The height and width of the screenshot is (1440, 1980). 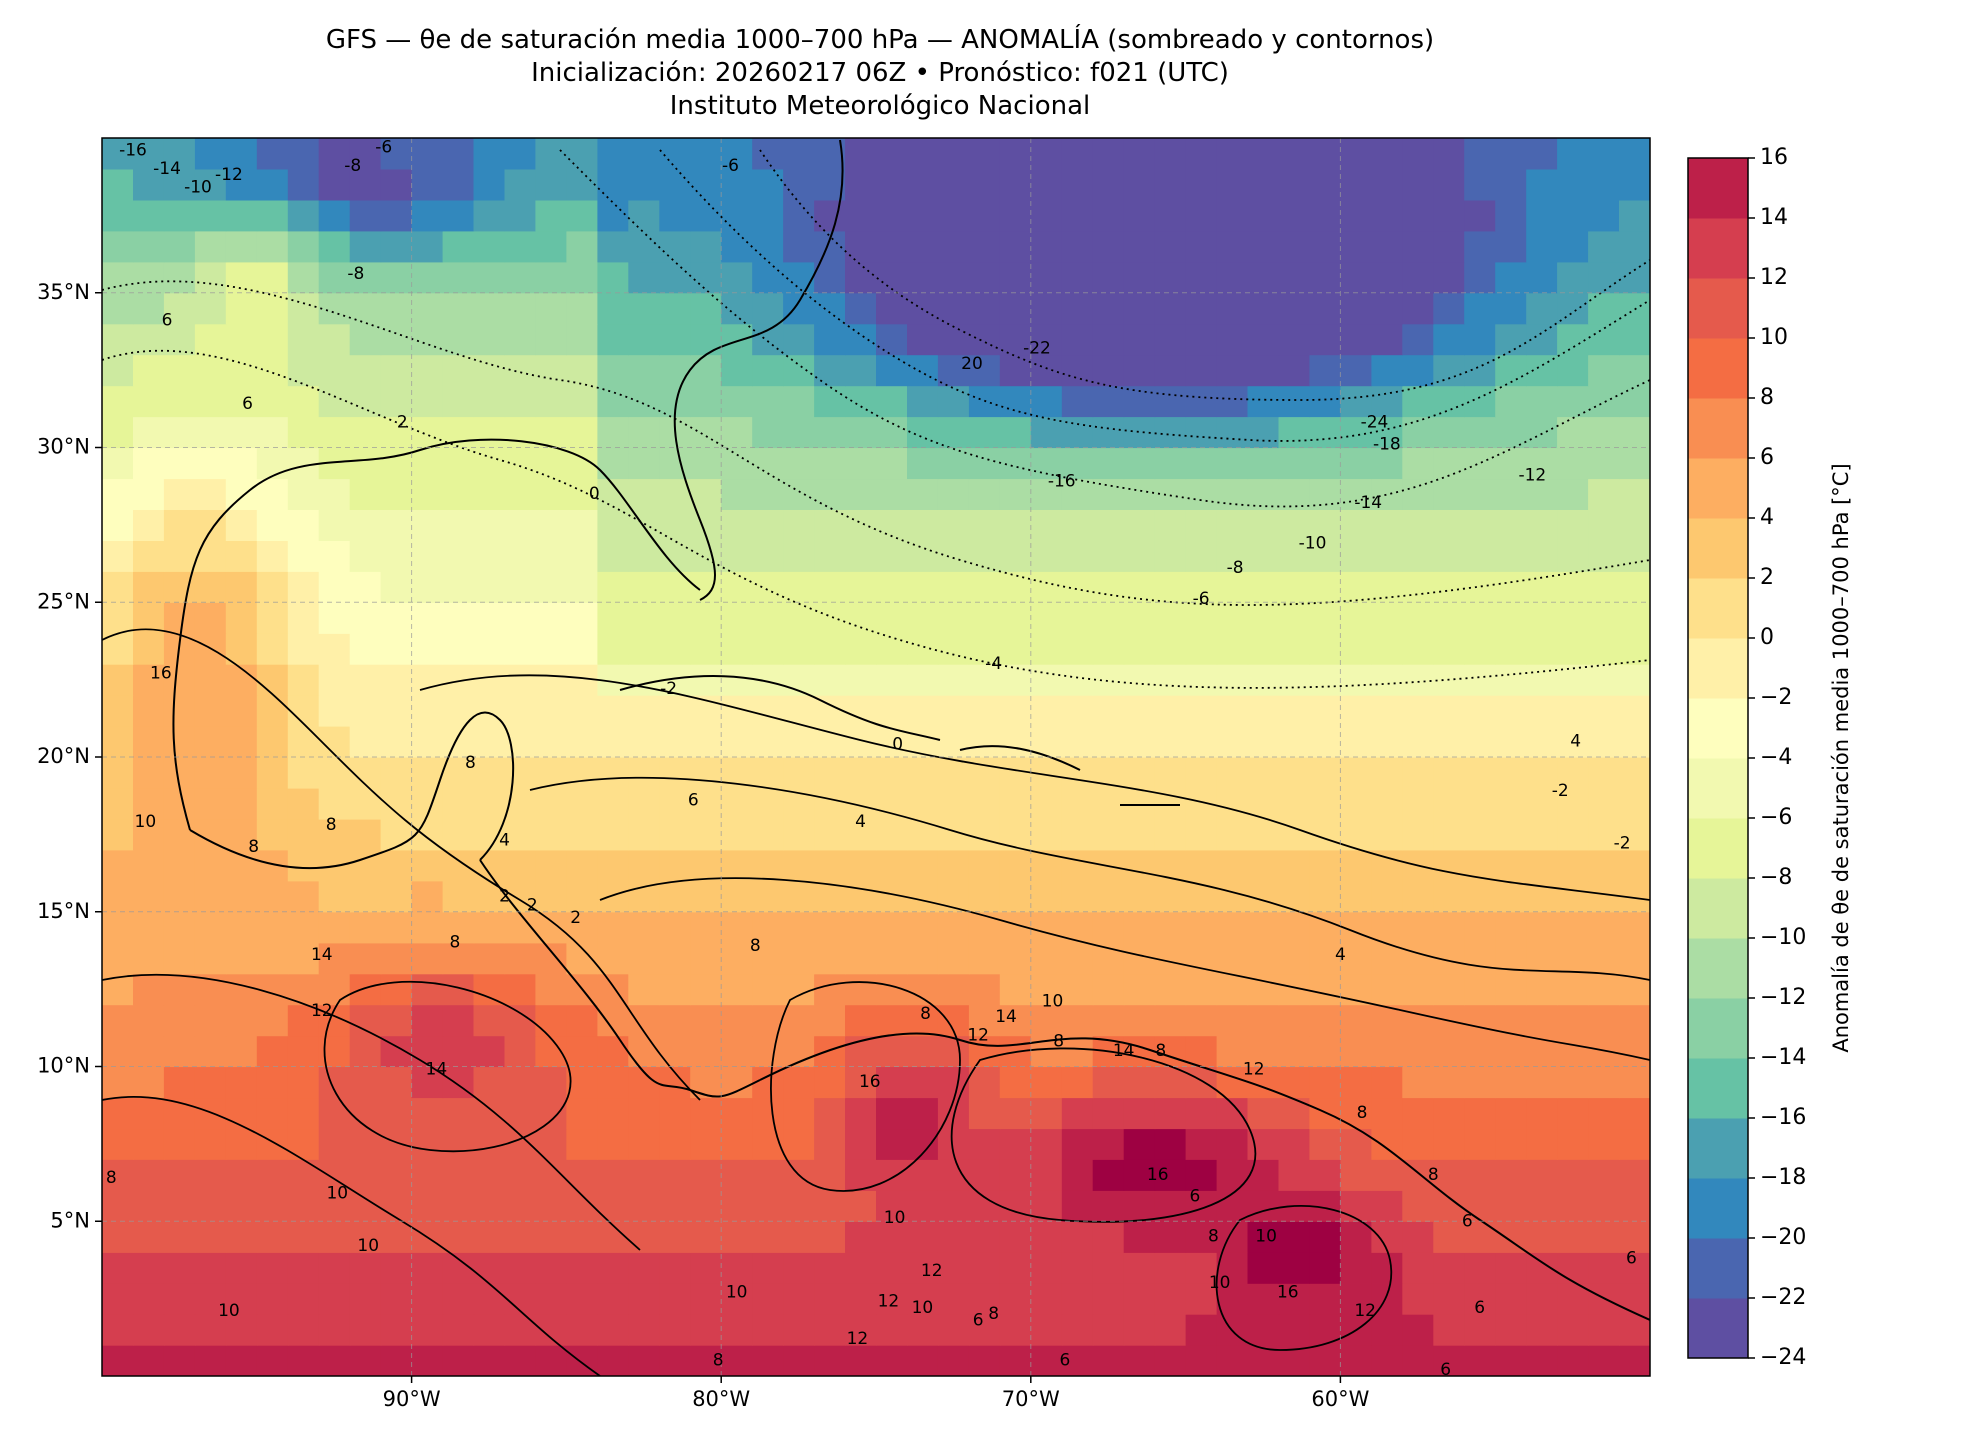 I want to click on contour-label: 6, so click(x=1631, y=1258).